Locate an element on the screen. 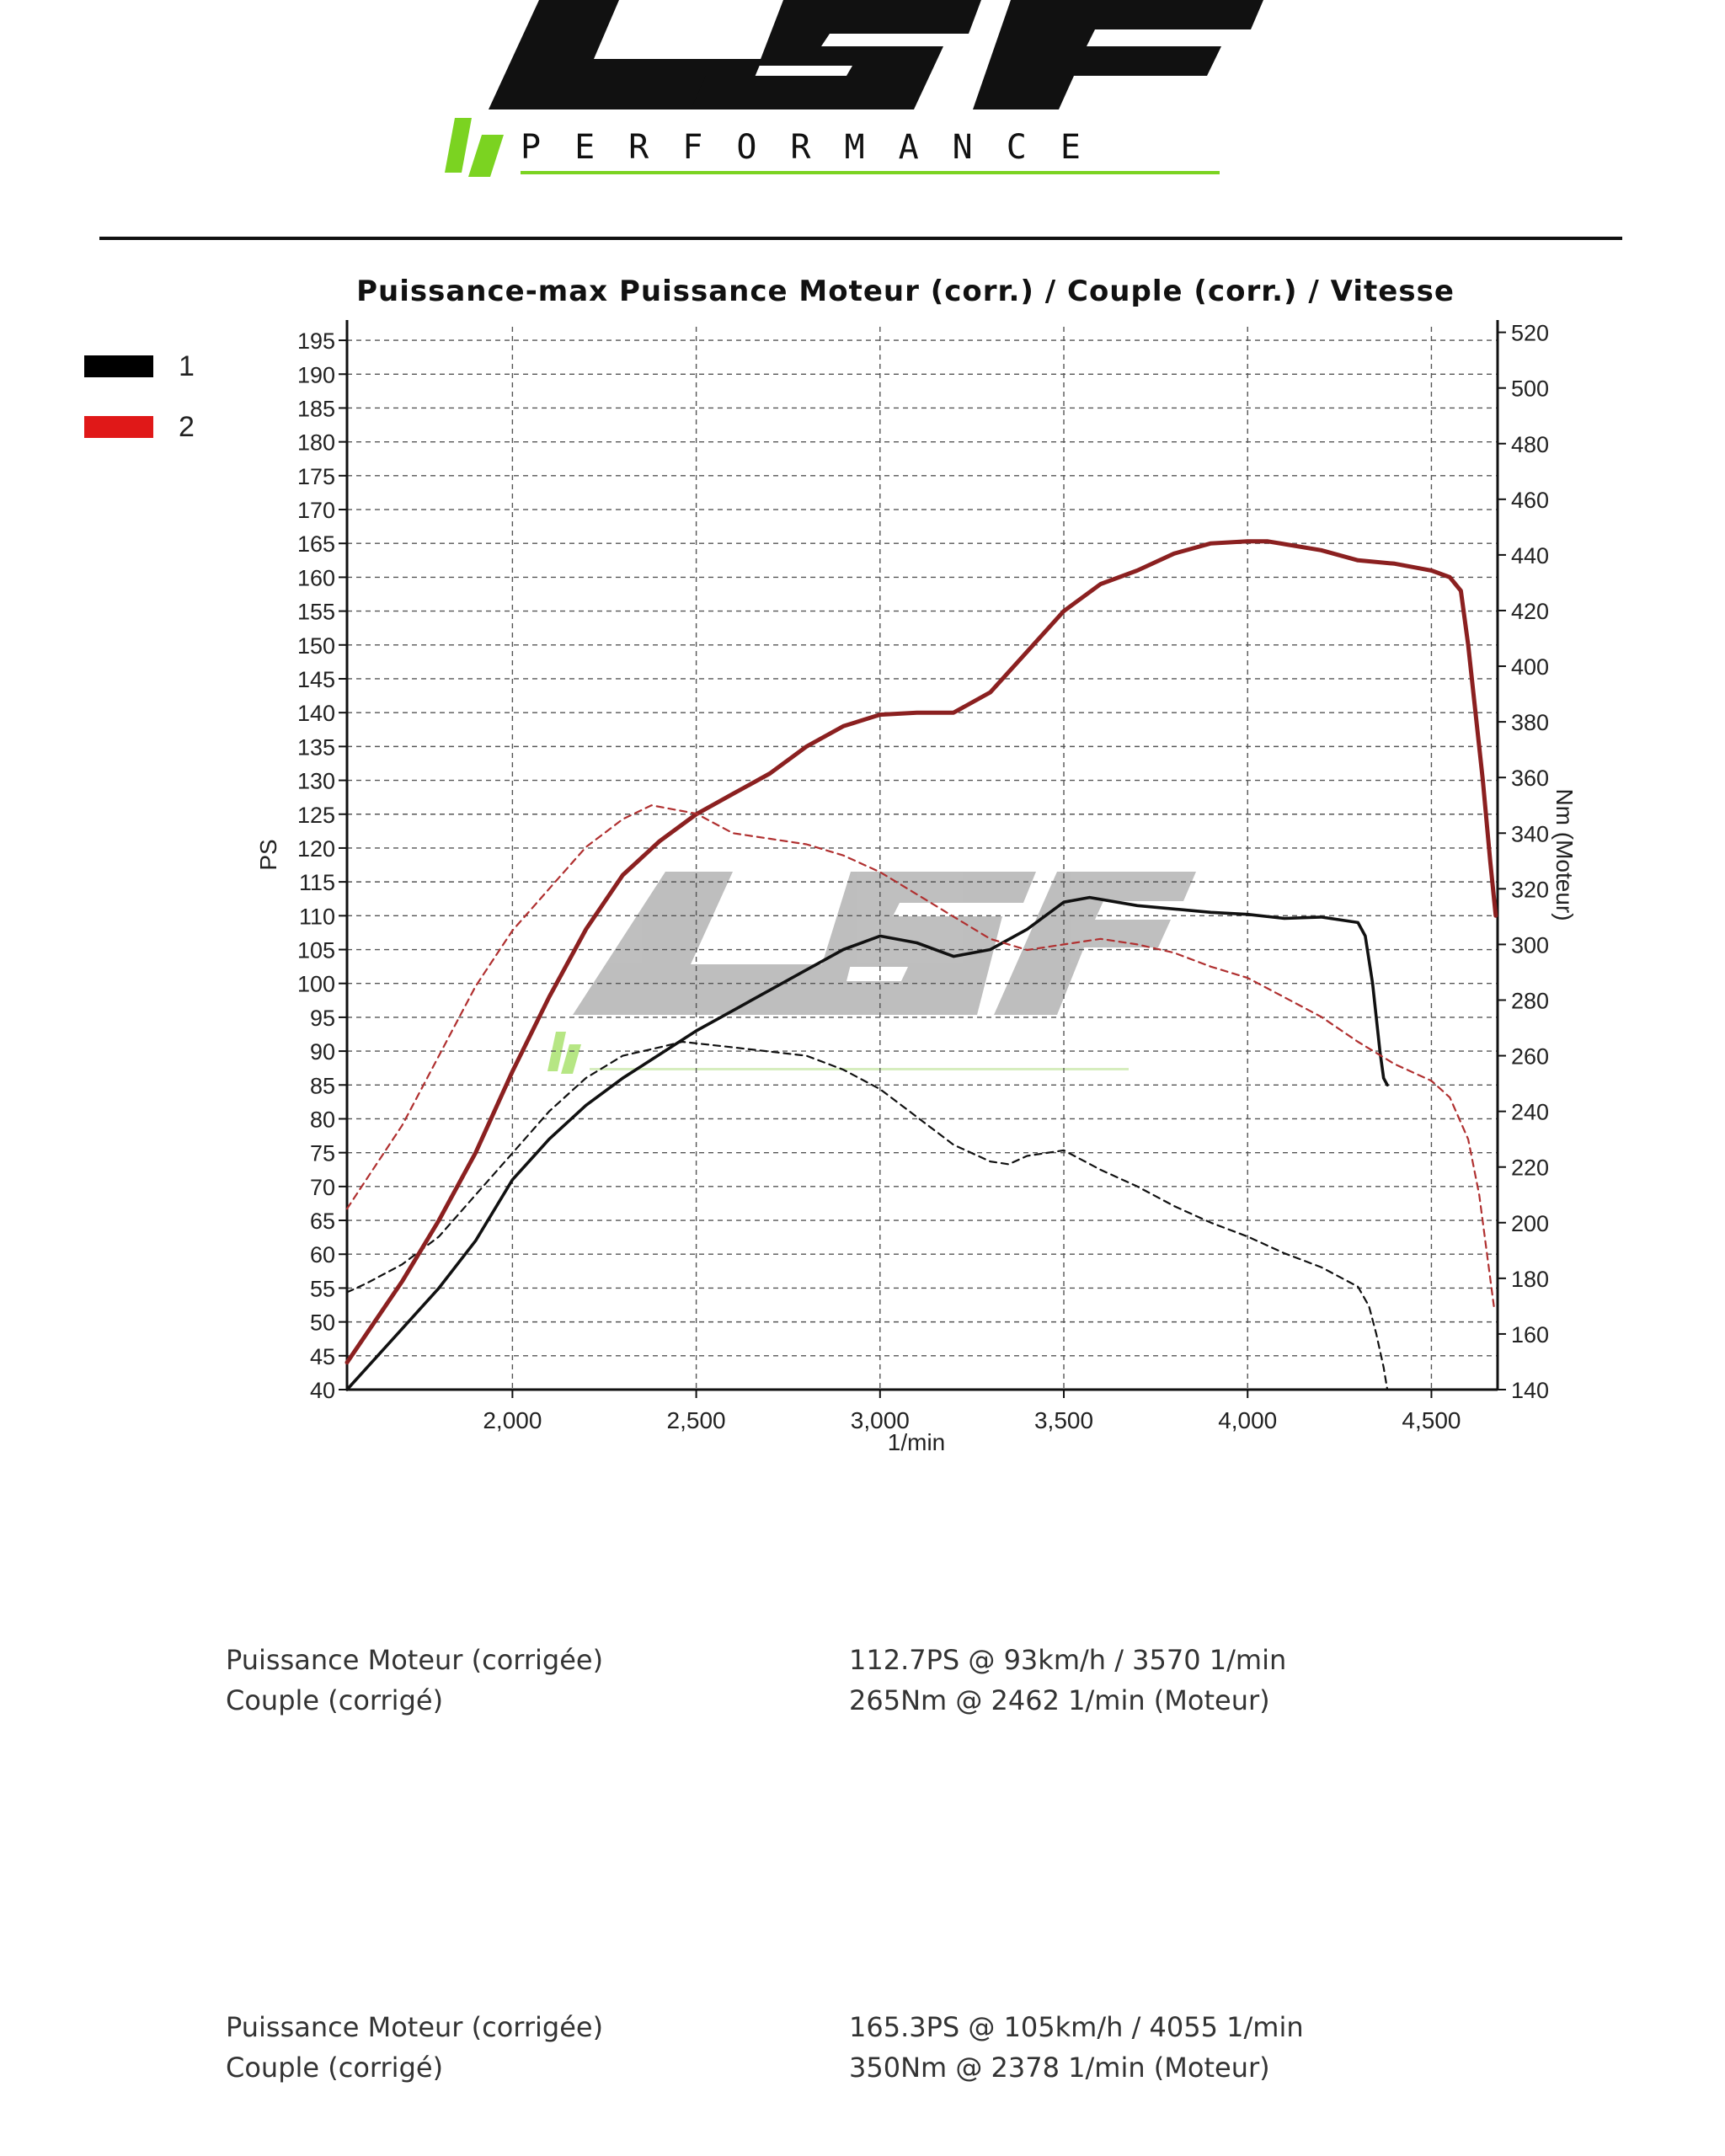  x-axis-label: 1/min is located at coordinates (916, 1442).